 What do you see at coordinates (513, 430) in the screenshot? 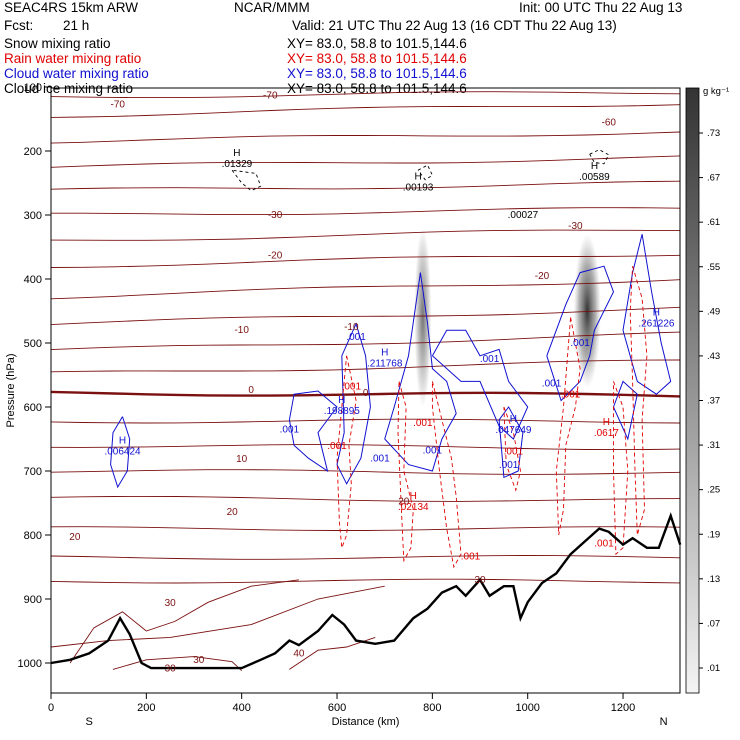
I see `cloud-water-label: .047649` at bounding box center [513, 430].